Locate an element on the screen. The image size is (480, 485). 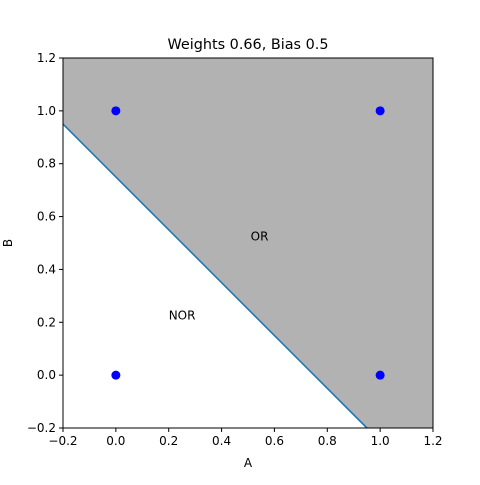
y-tick-label: 0.4 is located at coordinates (46, 269).